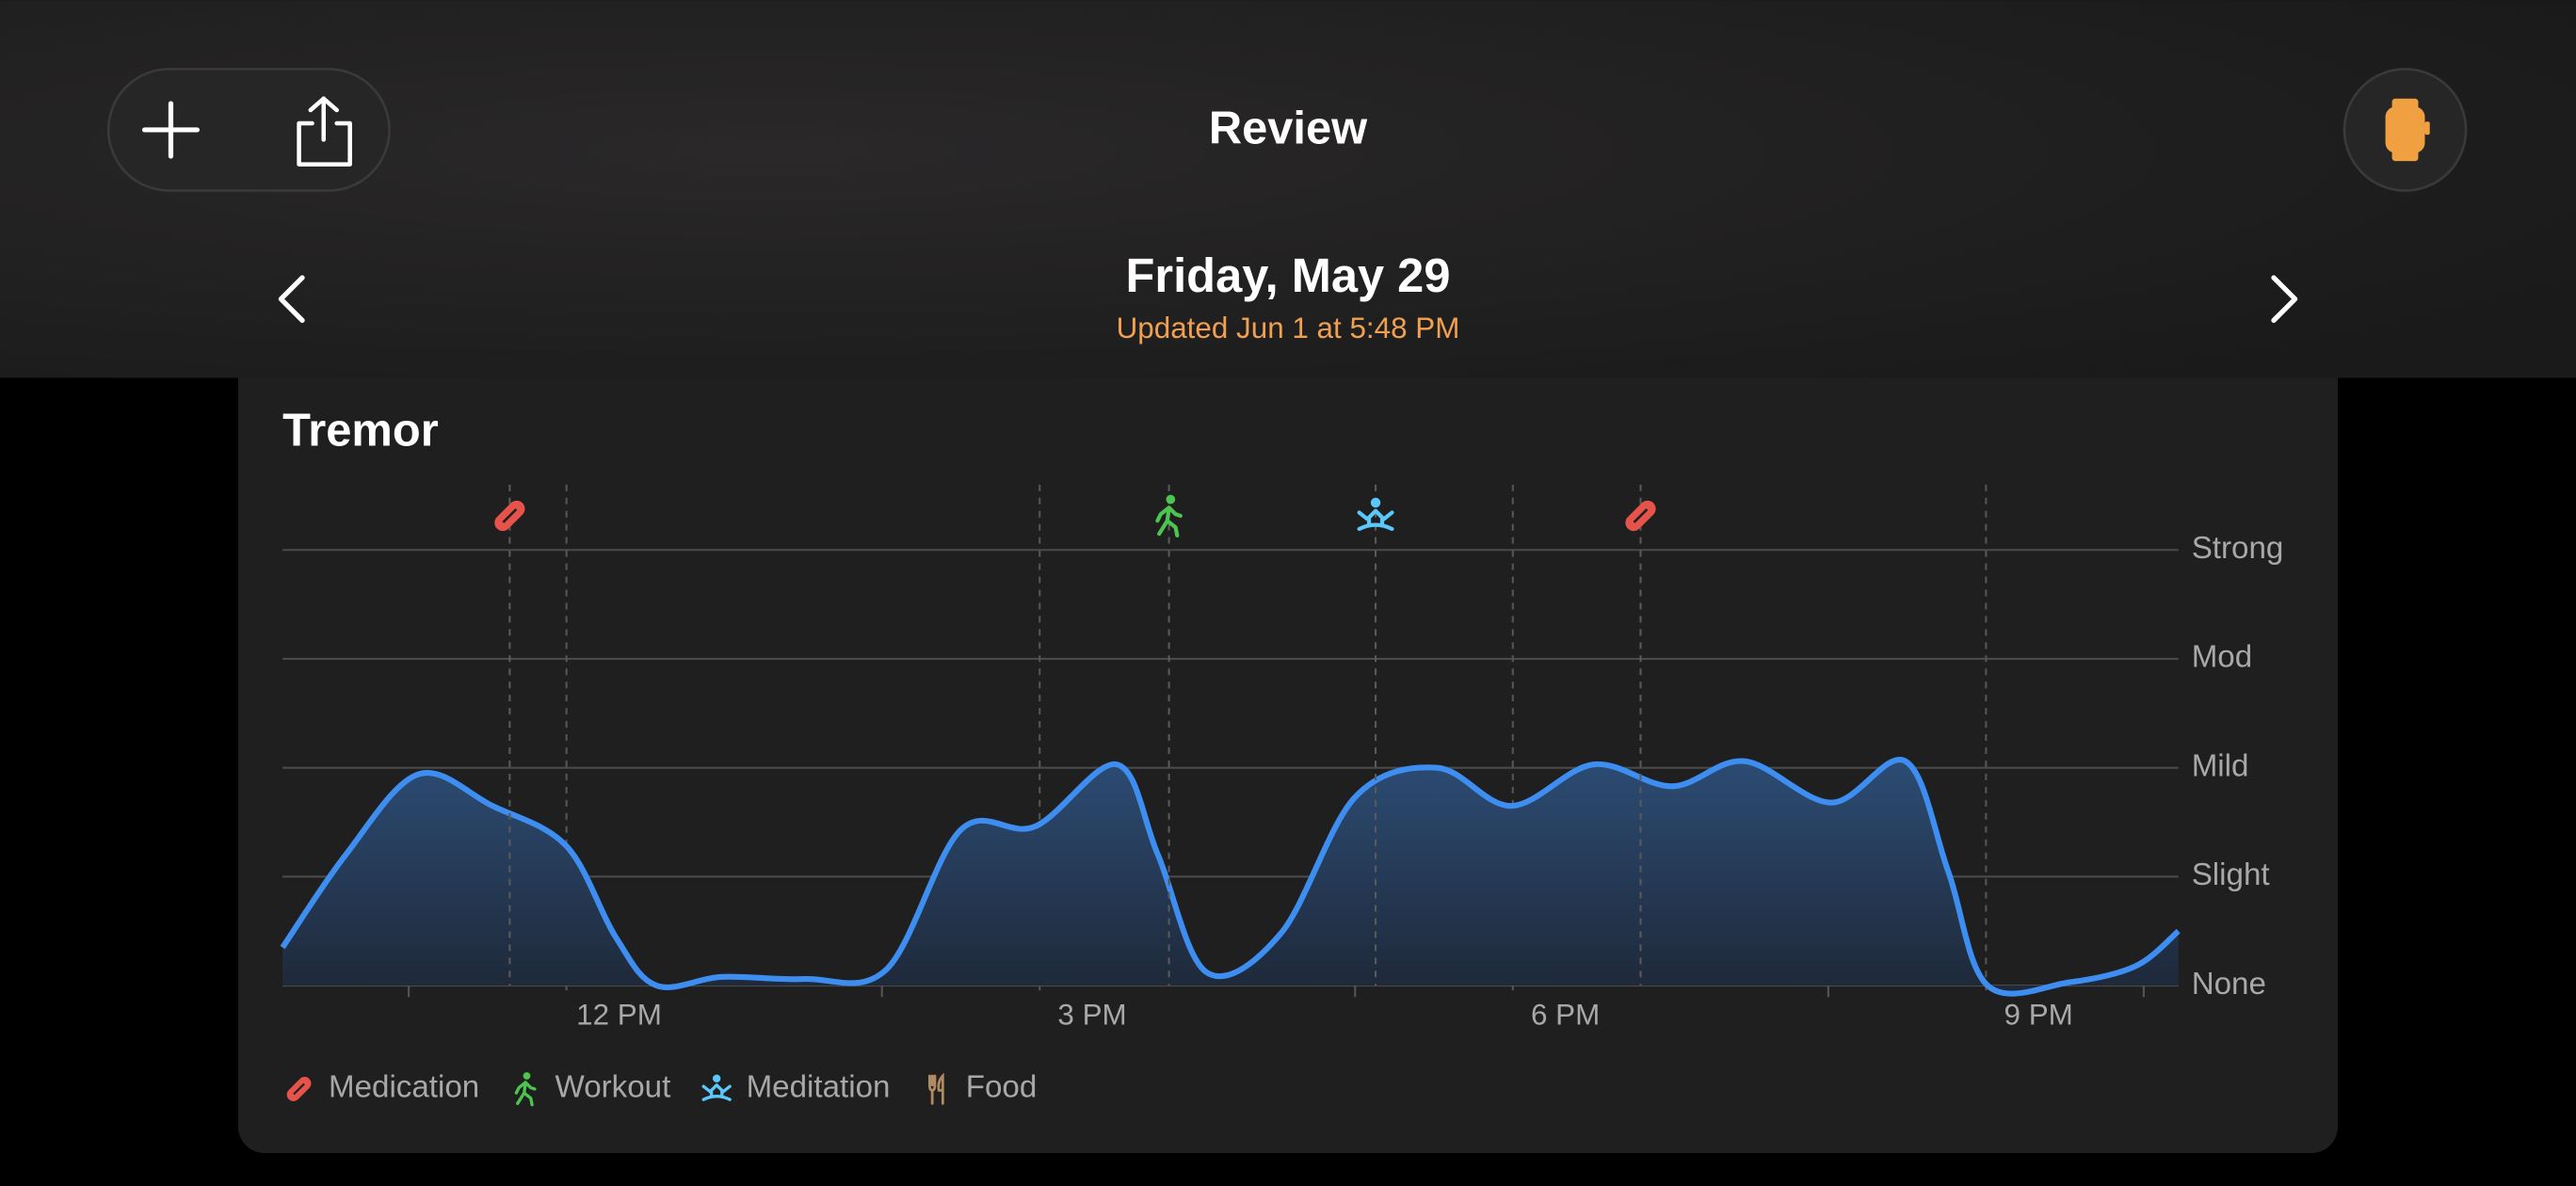 Image resolution: width=2576 pixels, height=1186 pixels. What do you see at coordinates (360, 431) in the screenshot?
I see `chart-title: Tremor` at bounding box center [360, 431].